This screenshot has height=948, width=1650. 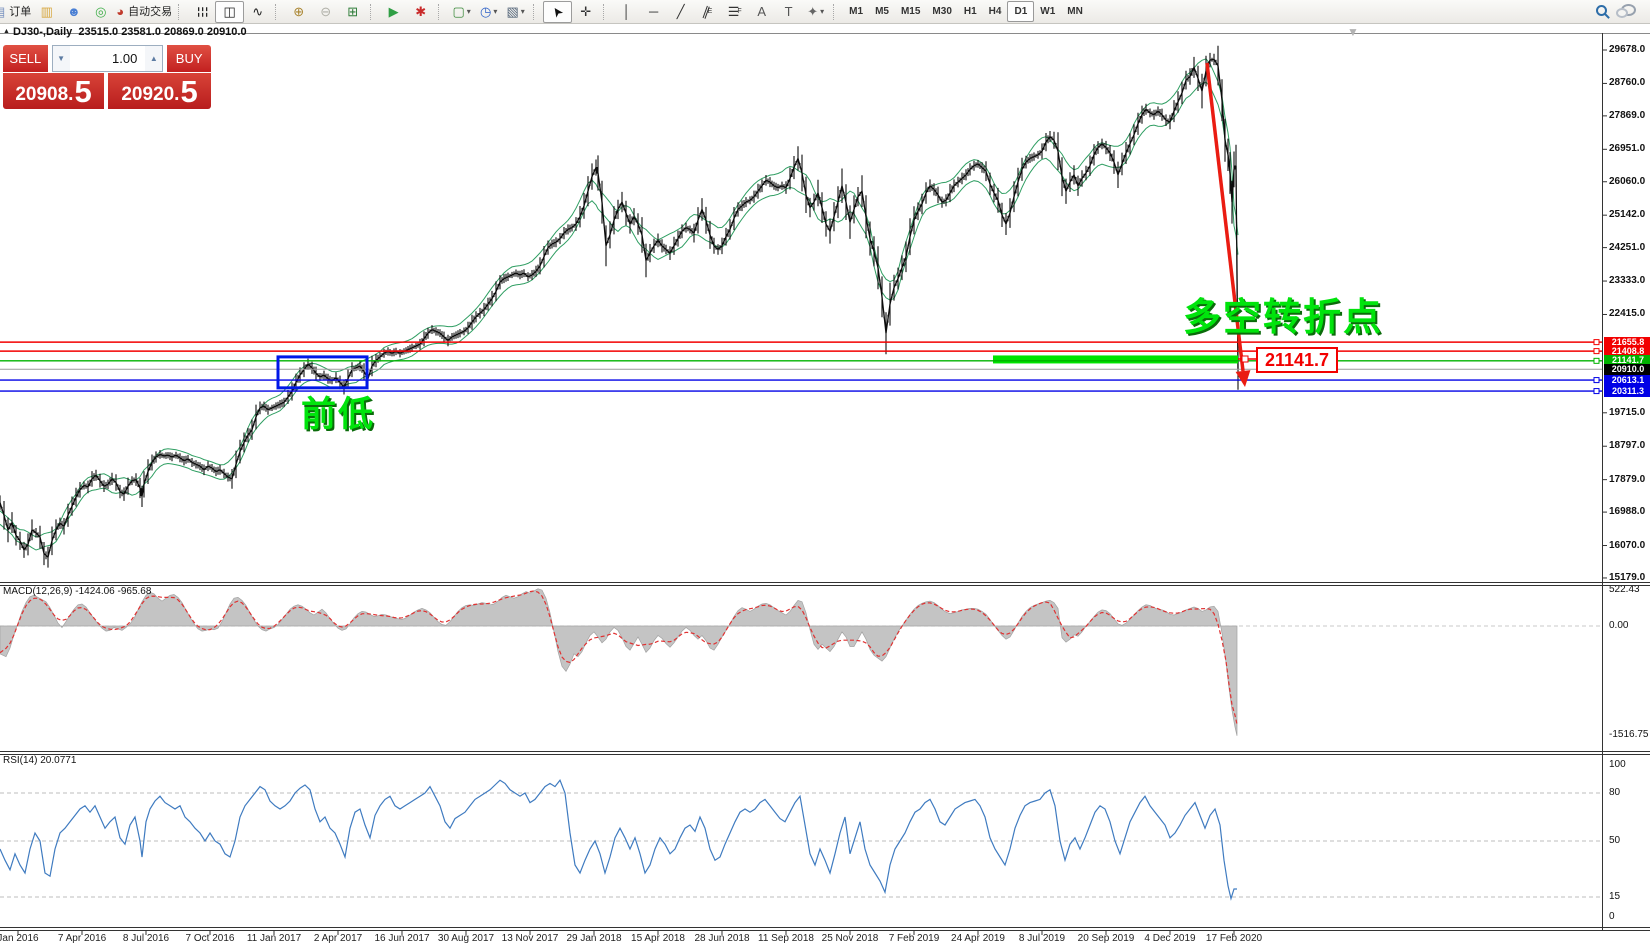 I want to click on periods-button: ◷ ▾, so click(x=488, y=12).